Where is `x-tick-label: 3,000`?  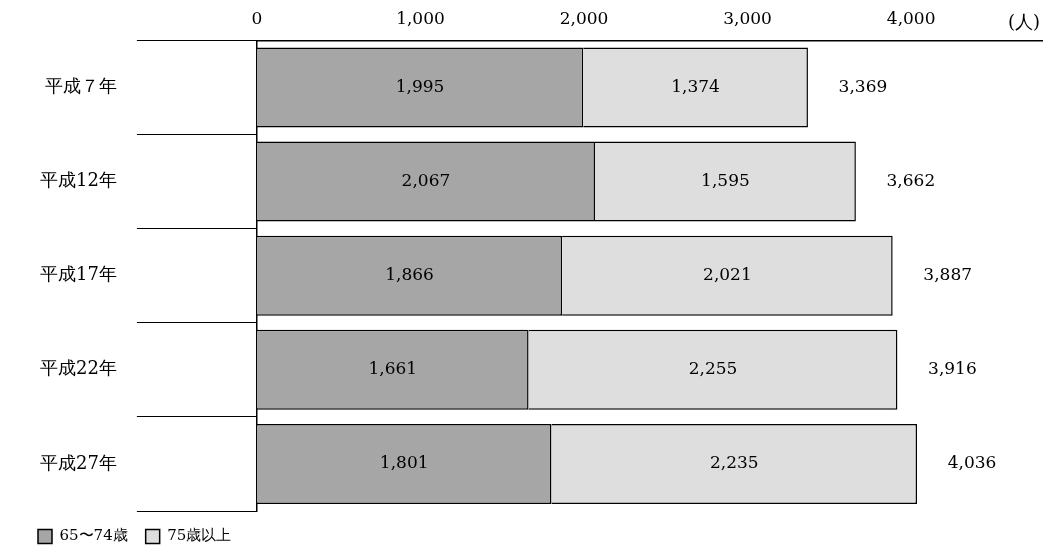 x-tick-label: 3,000 is located at coordinates (747, 17).